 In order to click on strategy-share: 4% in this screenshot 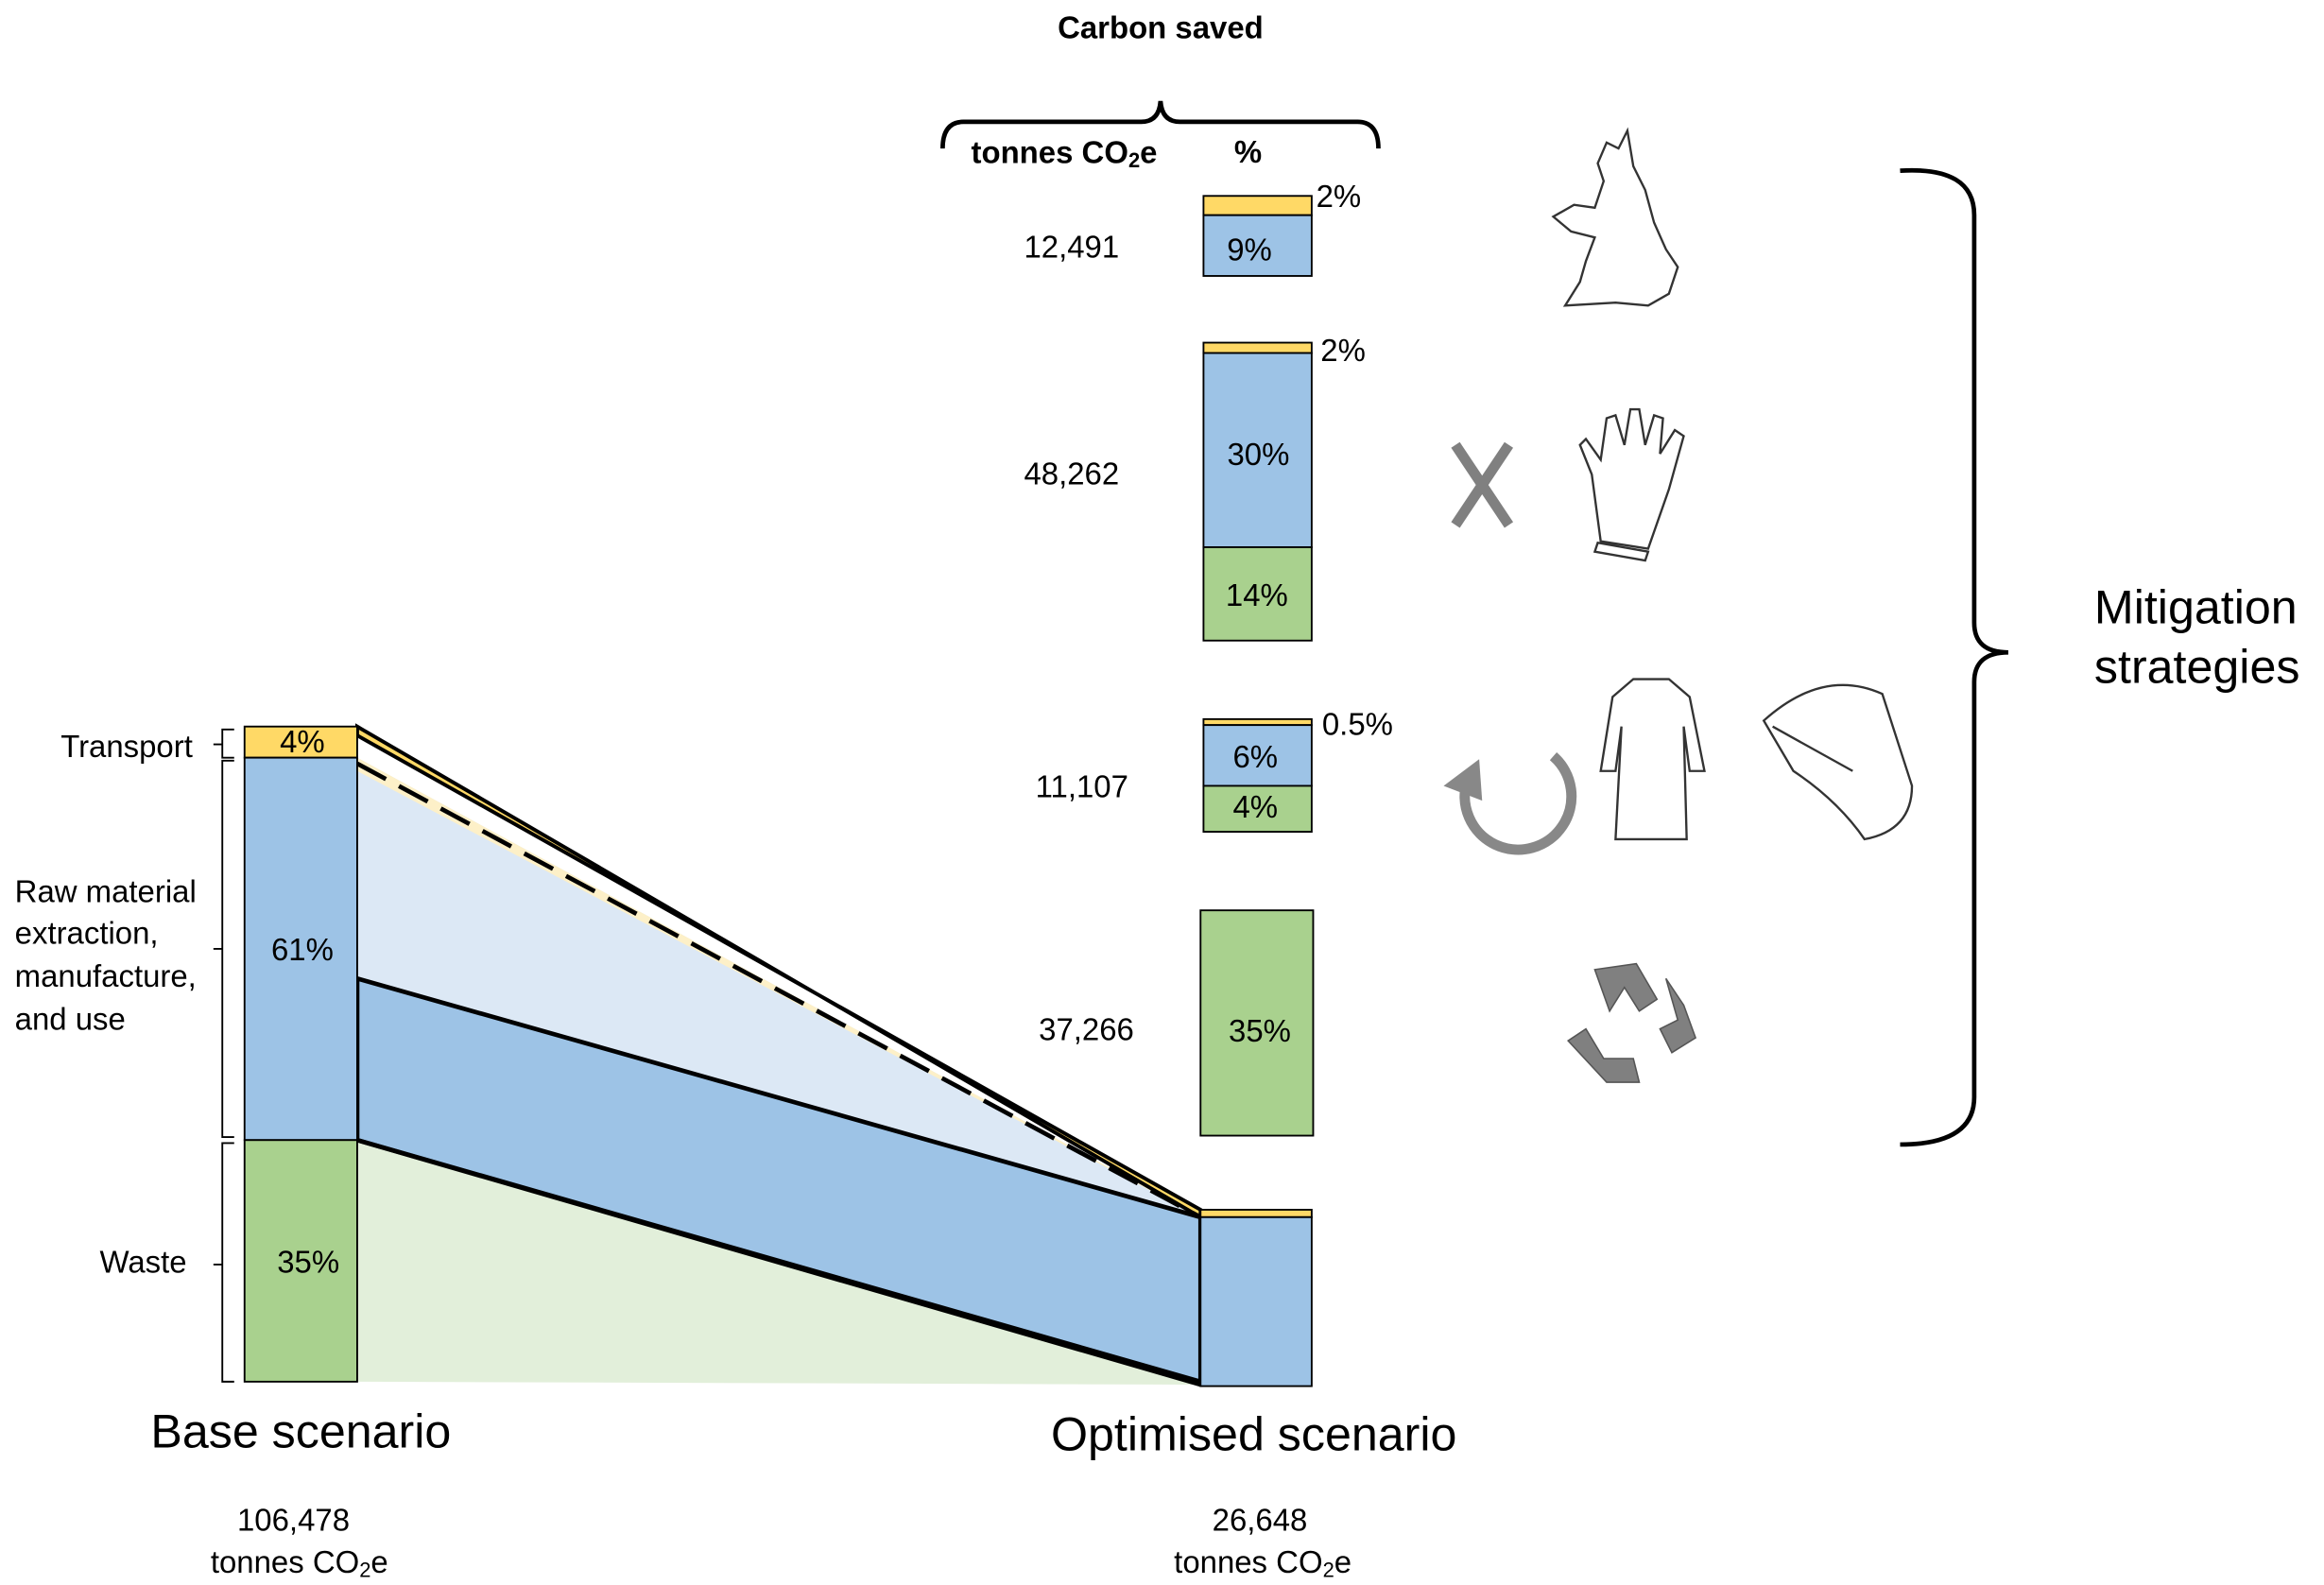, I will do `click(1256, 806)`.